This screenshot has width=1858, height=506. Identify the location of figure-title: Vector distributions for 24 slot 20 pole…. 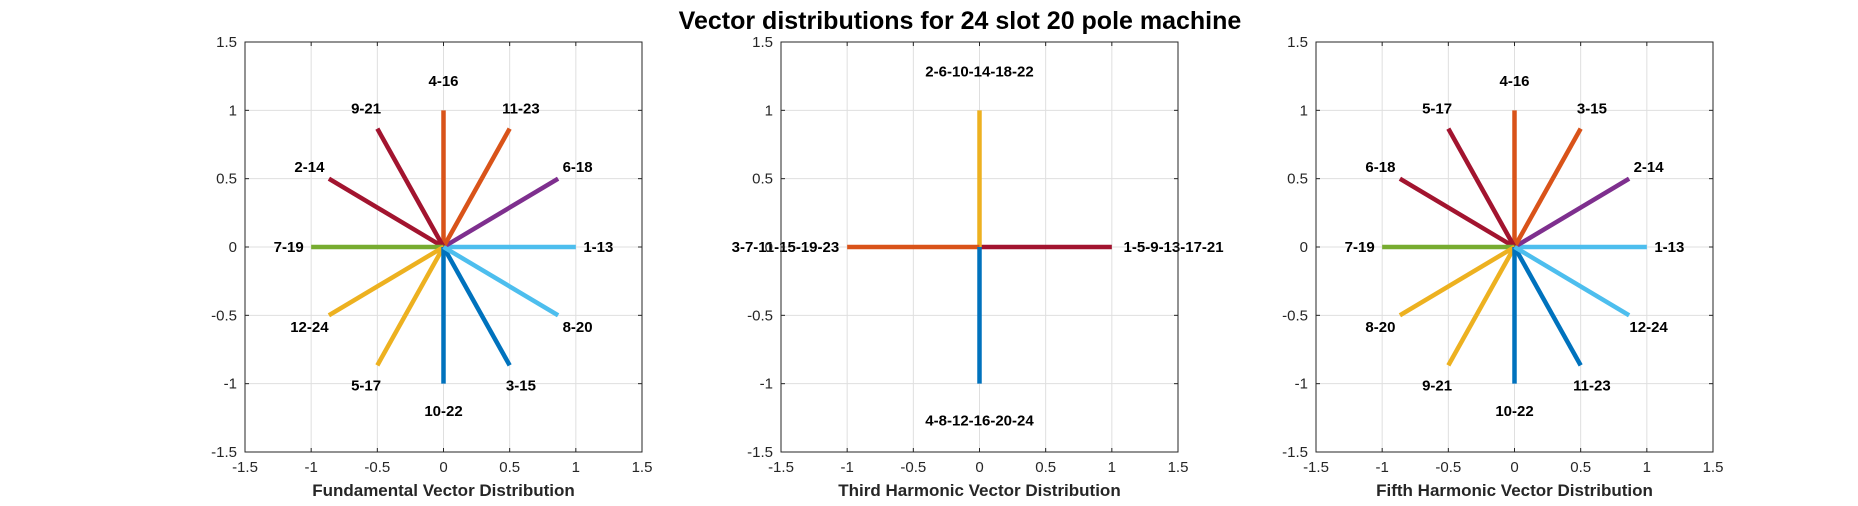
(960, 21).